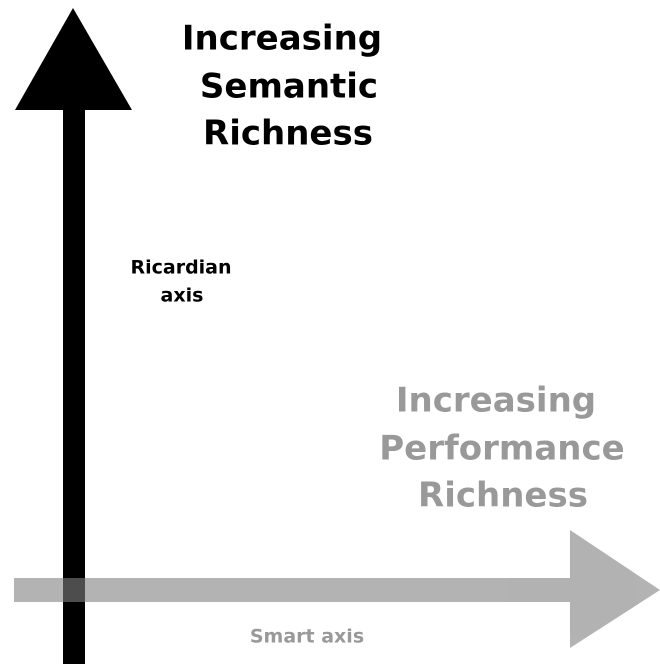  I want to click on horizontal-arrow-shaft, so click(294, 590).